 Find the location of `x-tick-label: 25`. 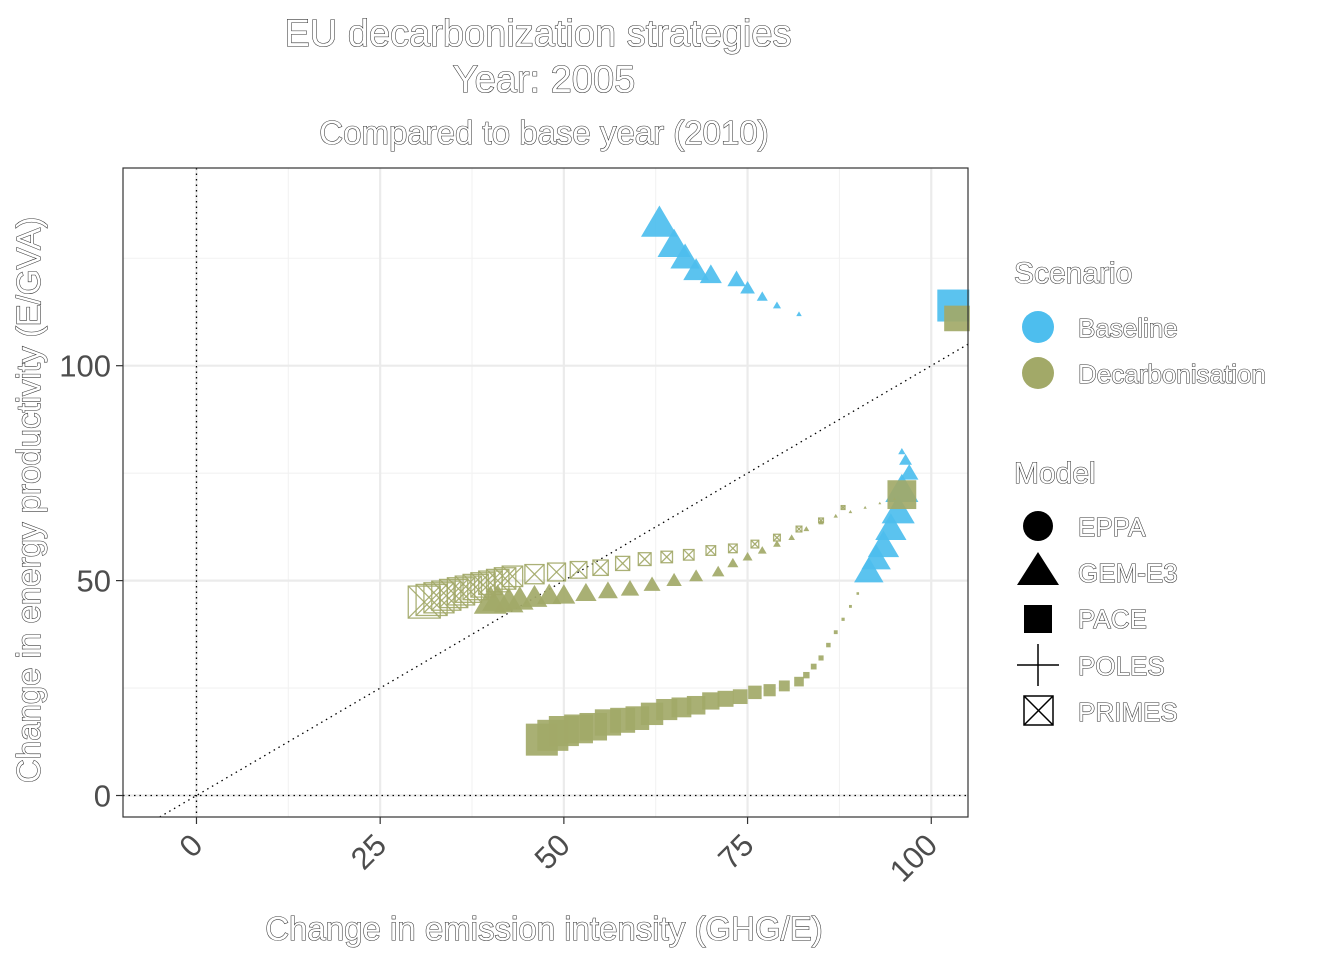

x-tick-label: 25 is located at coordinates (368, 851).